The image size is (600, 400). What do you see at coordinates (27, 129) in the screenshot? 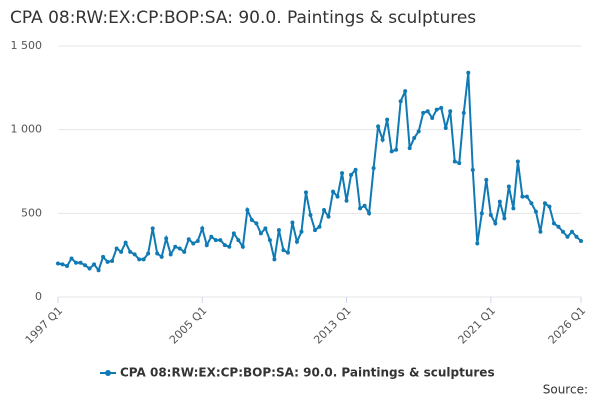
I see `y-tick-label: 1 000` at bounding box center [27, 129].